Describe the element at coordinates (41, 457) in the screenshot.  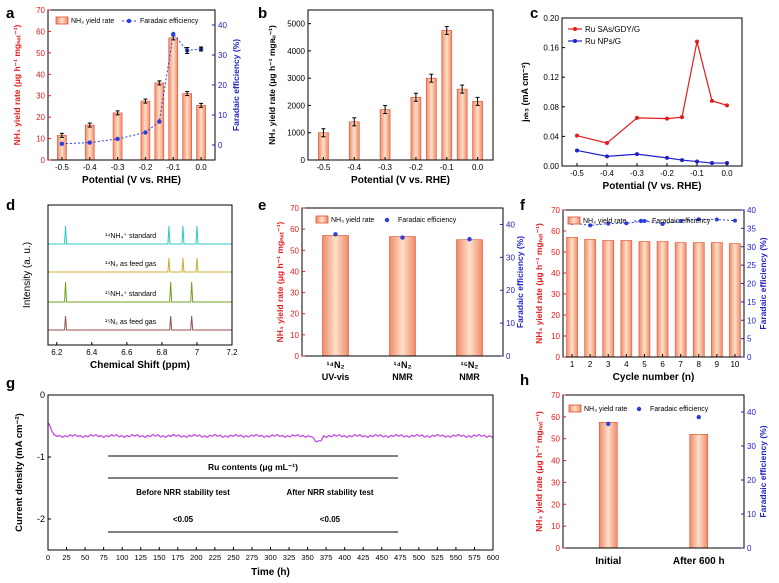
I see `y-tick-label: -1` at that location.